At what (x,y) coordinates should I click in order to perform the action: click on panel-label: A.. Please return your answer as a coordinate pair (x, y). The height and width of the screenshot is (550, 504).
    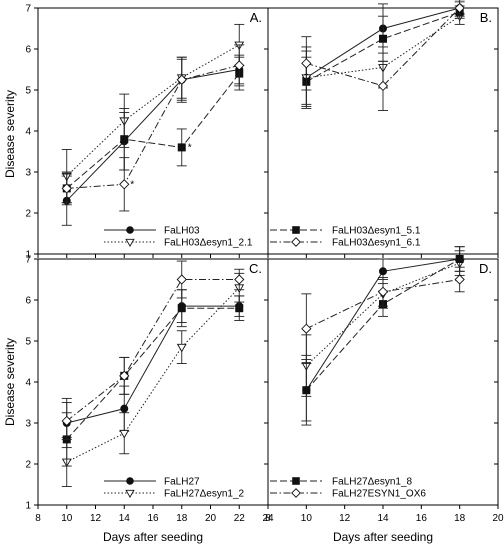
    Looking at the image, I should click on (256, 17).